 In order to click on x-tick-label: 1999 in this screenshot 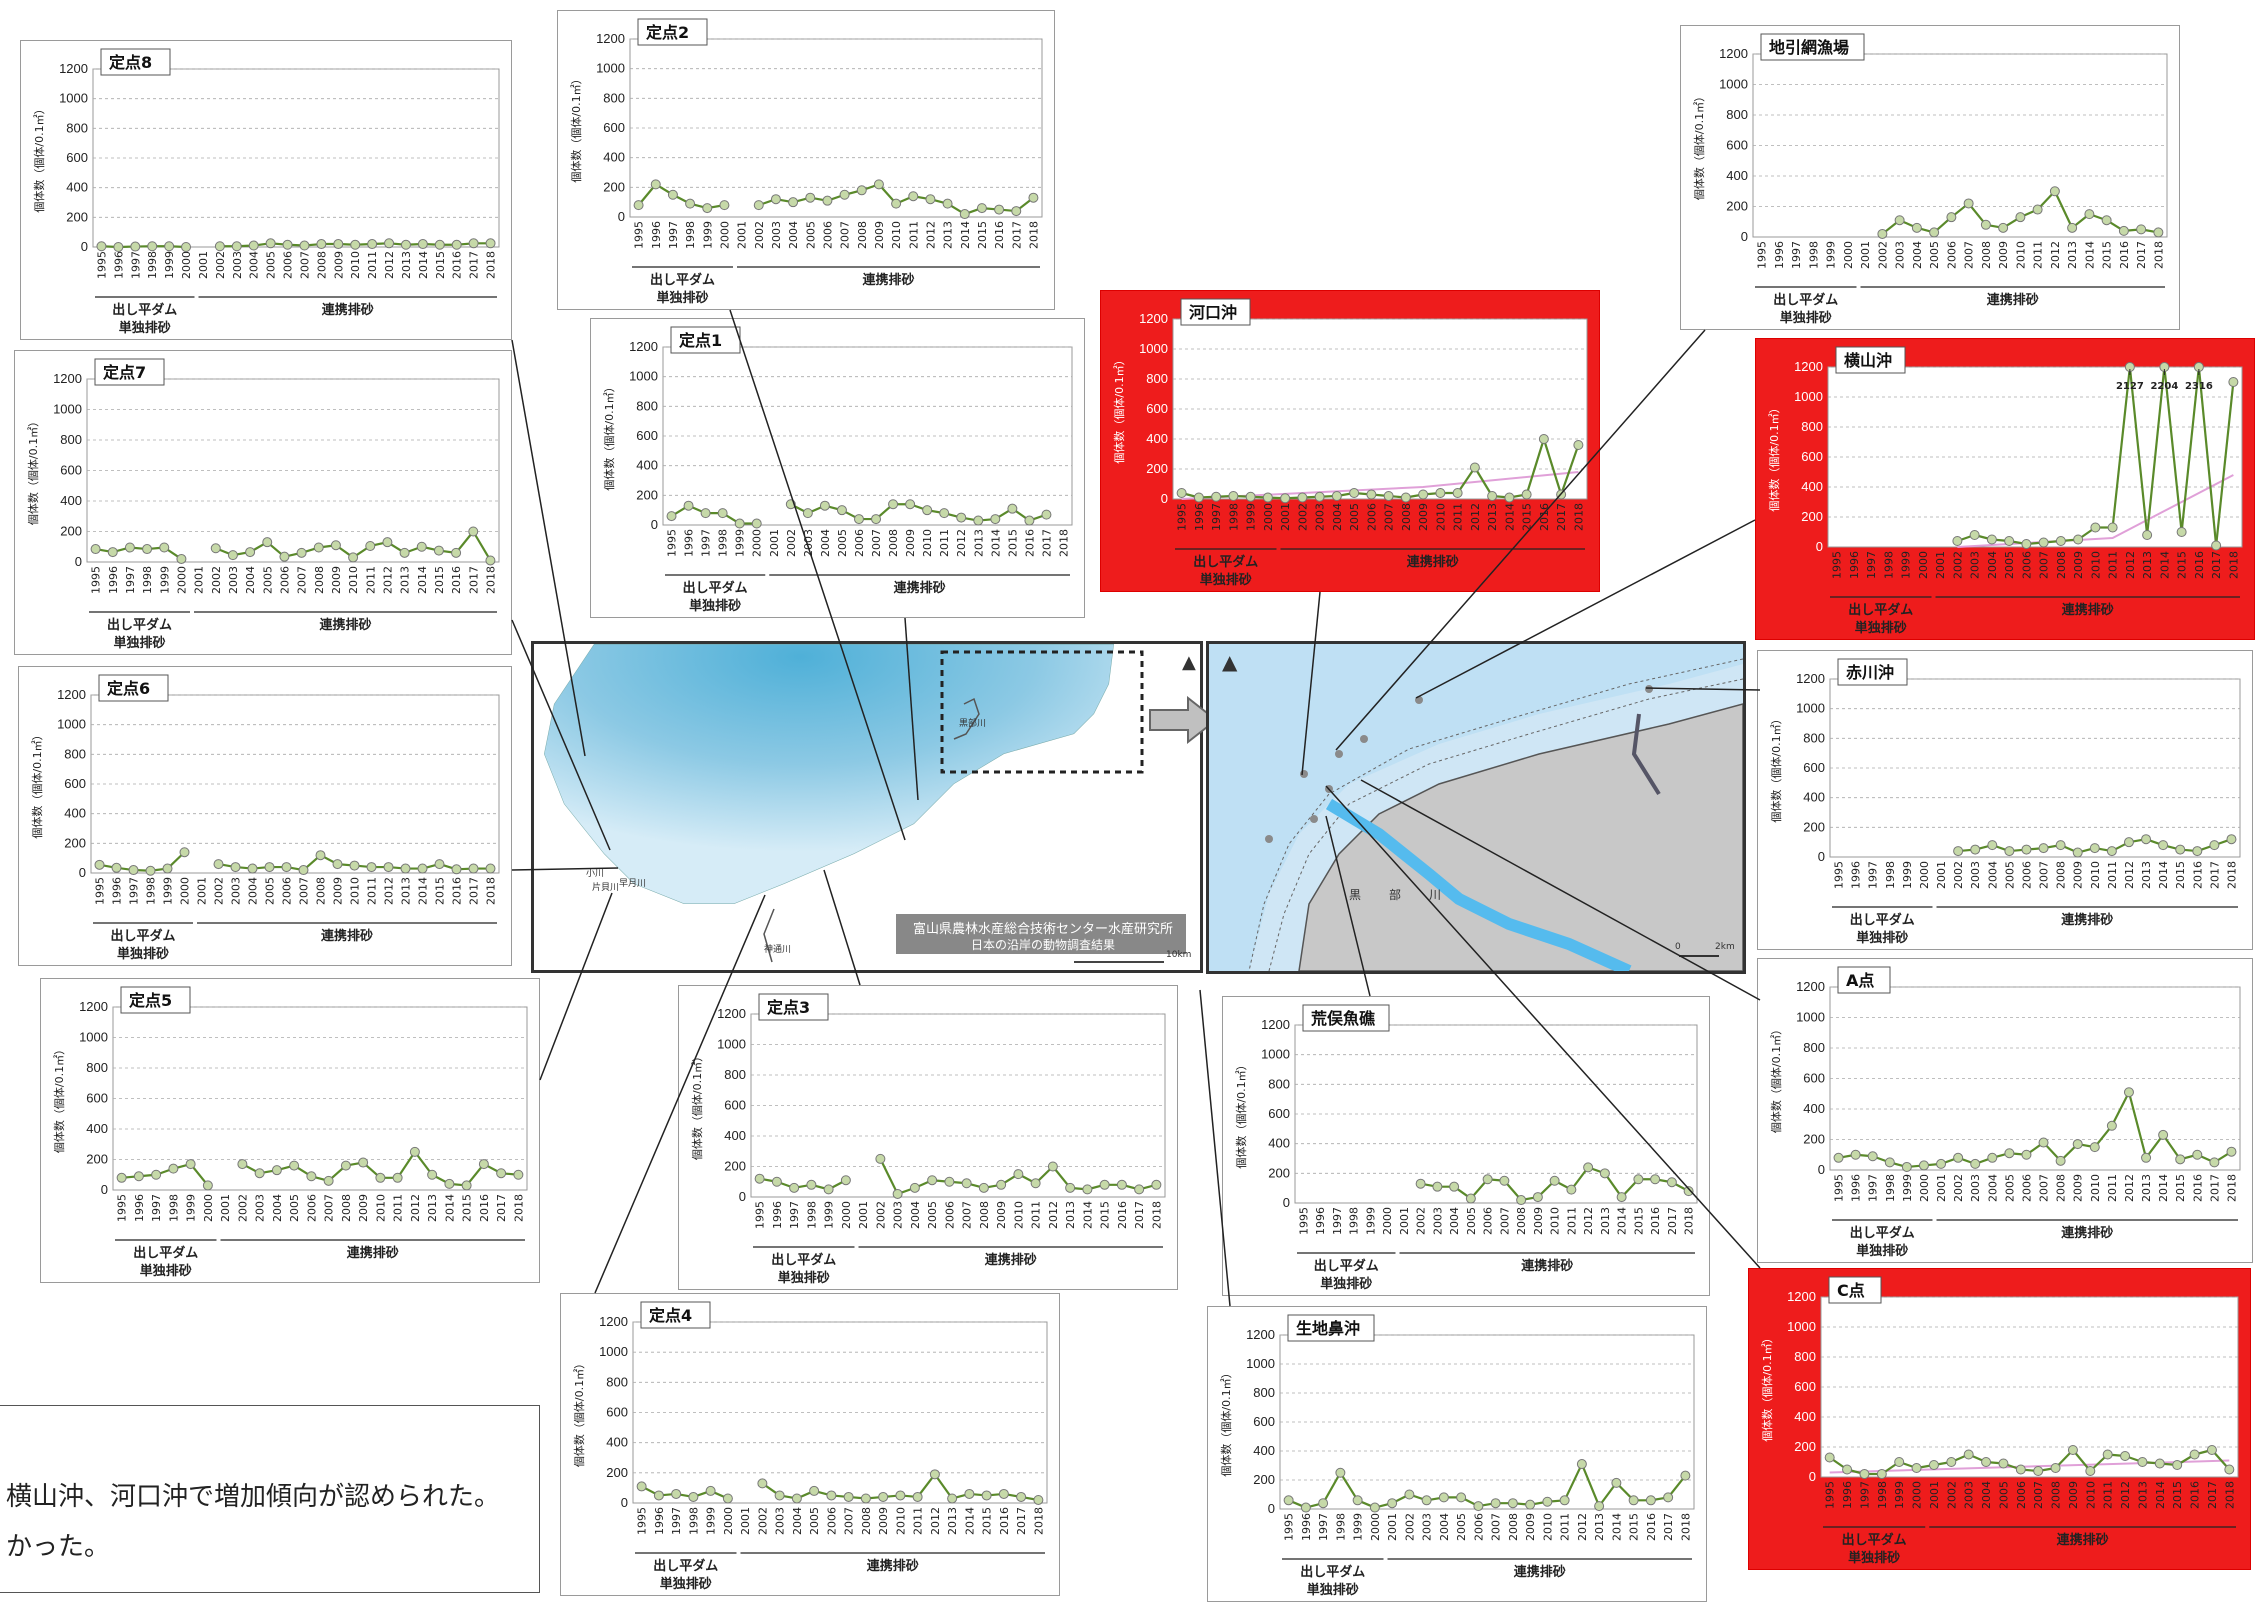, I will do `click(1906, 565)`.